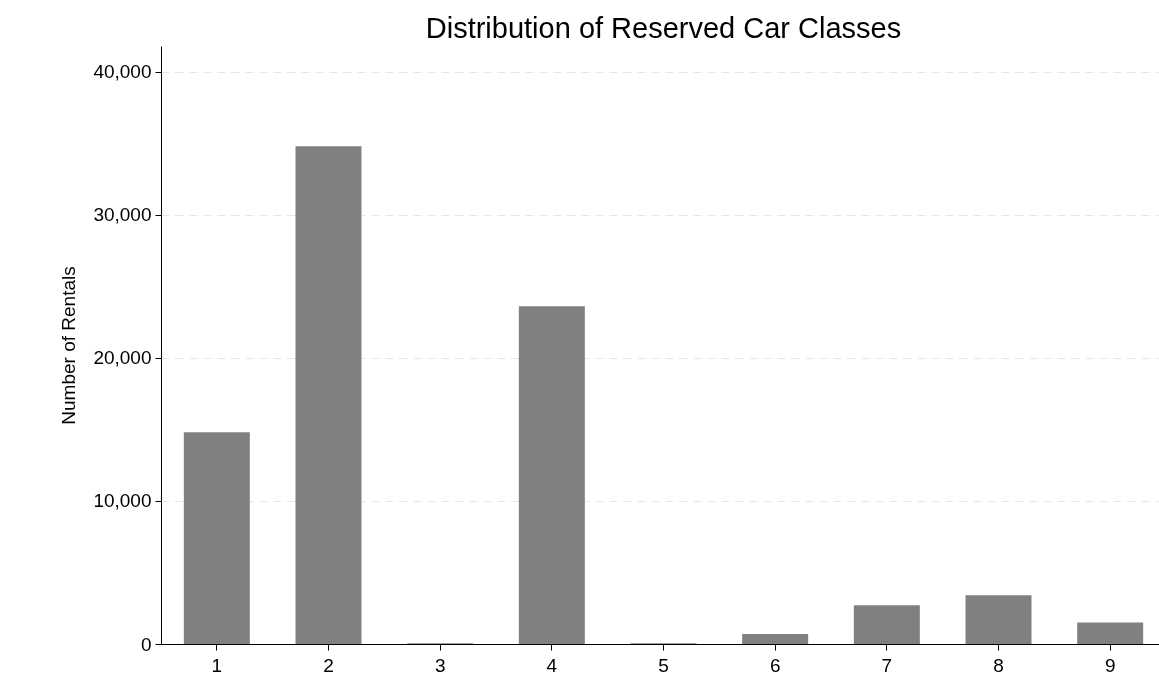 The image size is (1159, 690). Describe the element at coordinates (122, 215) in the screenshot. I see `y-tick-label: 30,000` at that location.